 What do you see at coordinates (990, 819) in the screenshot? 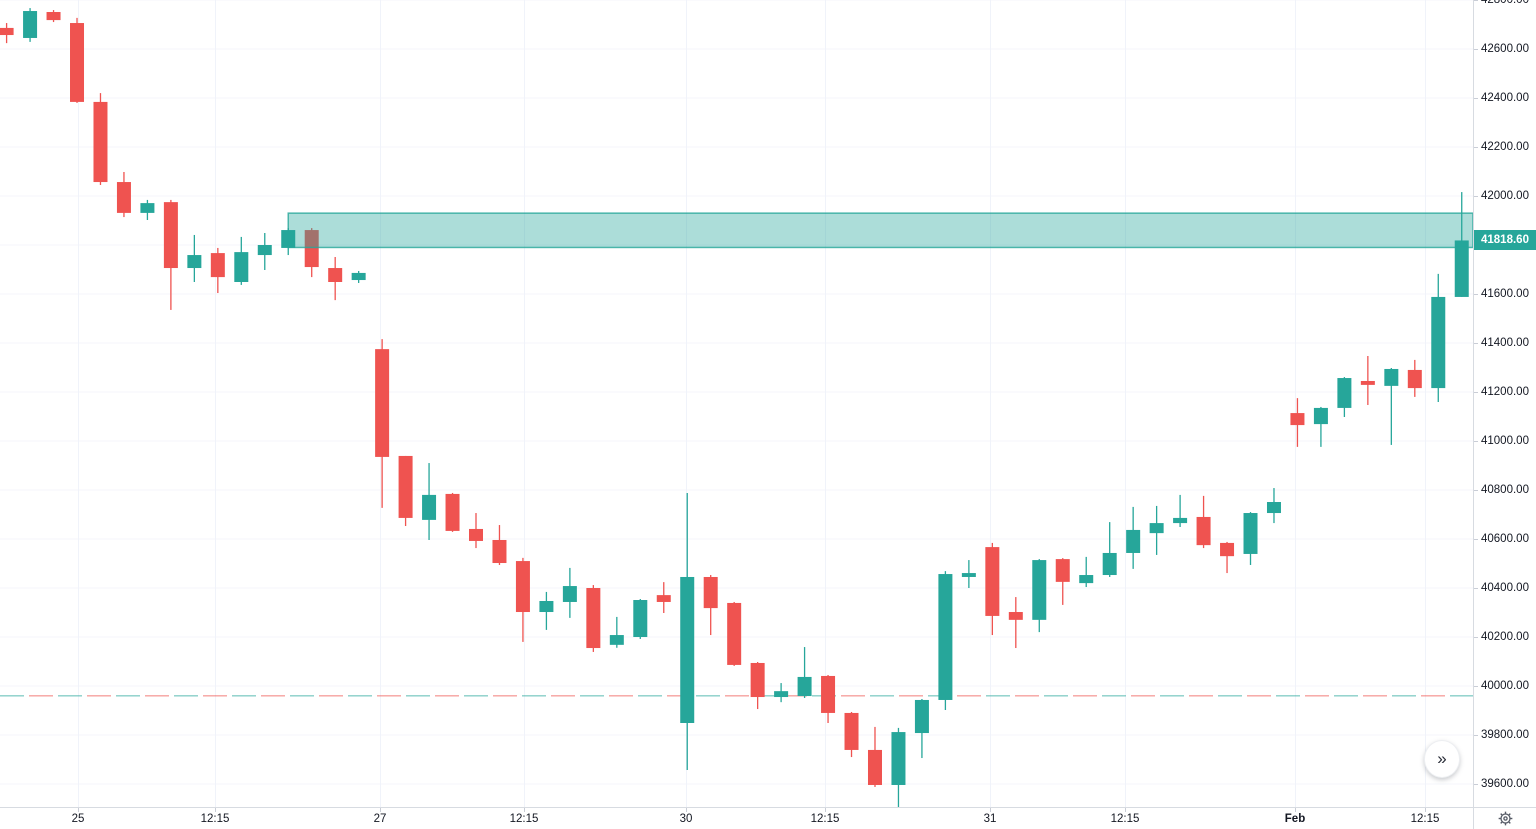
I see `time-axis-label: 31` at bounding box center [990, 819].